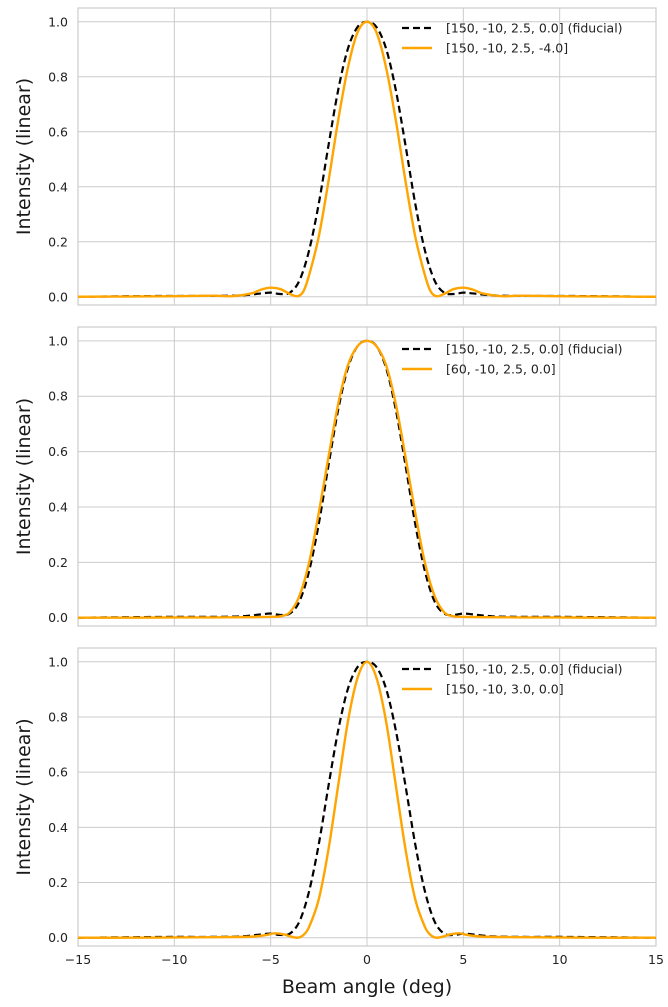 The width and height of the screenshot is (668, 1007). Describe the element at coordinates (78, 959) in the screenshot. I see `x-tick-label: −15` at that location.